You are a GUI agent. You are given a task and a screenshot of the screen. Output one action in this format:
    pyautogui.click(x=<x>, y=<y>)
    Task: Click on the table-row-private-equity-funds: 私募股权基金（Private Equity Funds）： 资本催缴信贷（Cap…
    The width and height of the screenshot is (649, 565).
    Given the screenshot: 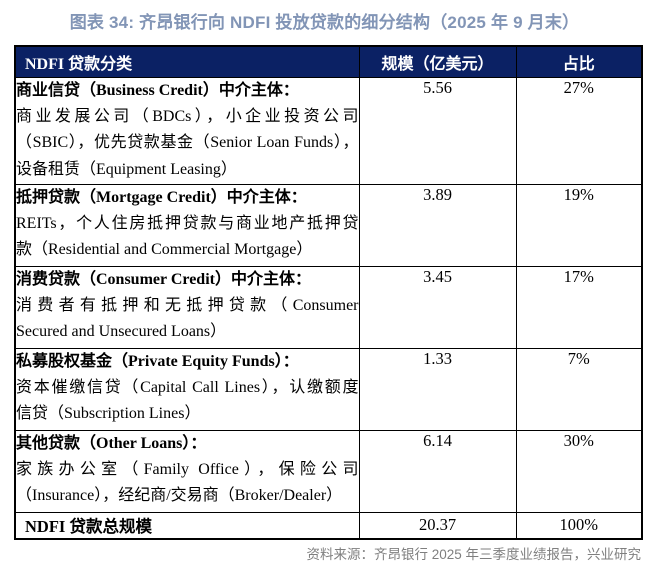 What is the action you would take?
    pyautogui.click(x=328, y=389)
    